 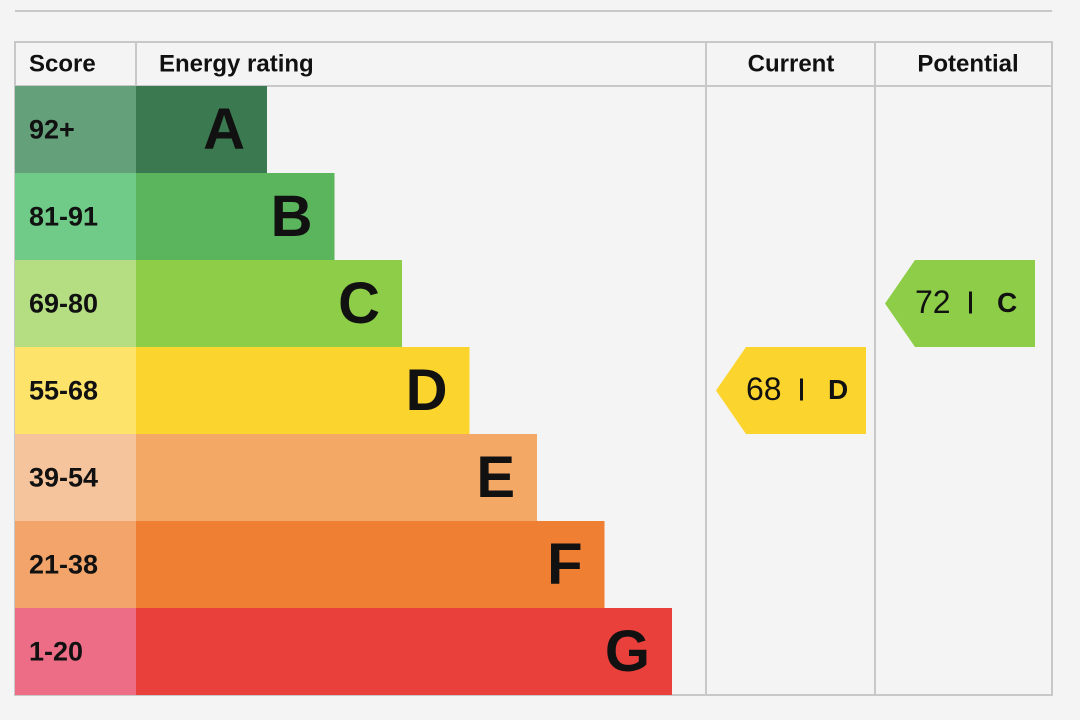 I want to click on rating-letter: E, so click(x=495, y=477).